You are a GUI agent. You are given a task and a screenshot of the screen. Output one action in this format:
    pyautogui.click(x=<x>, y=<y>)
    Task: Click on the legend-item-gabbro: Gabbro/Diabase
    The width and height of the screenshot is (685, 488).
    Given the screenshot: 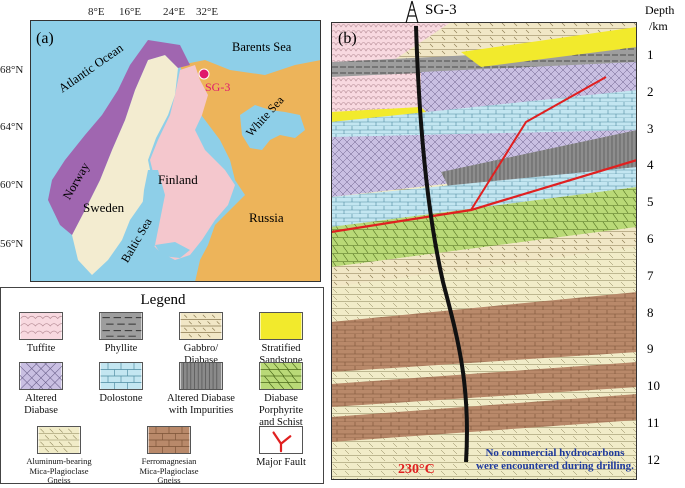 What is the action you would take?
    pyautogui.click(x=201, y=339)
    